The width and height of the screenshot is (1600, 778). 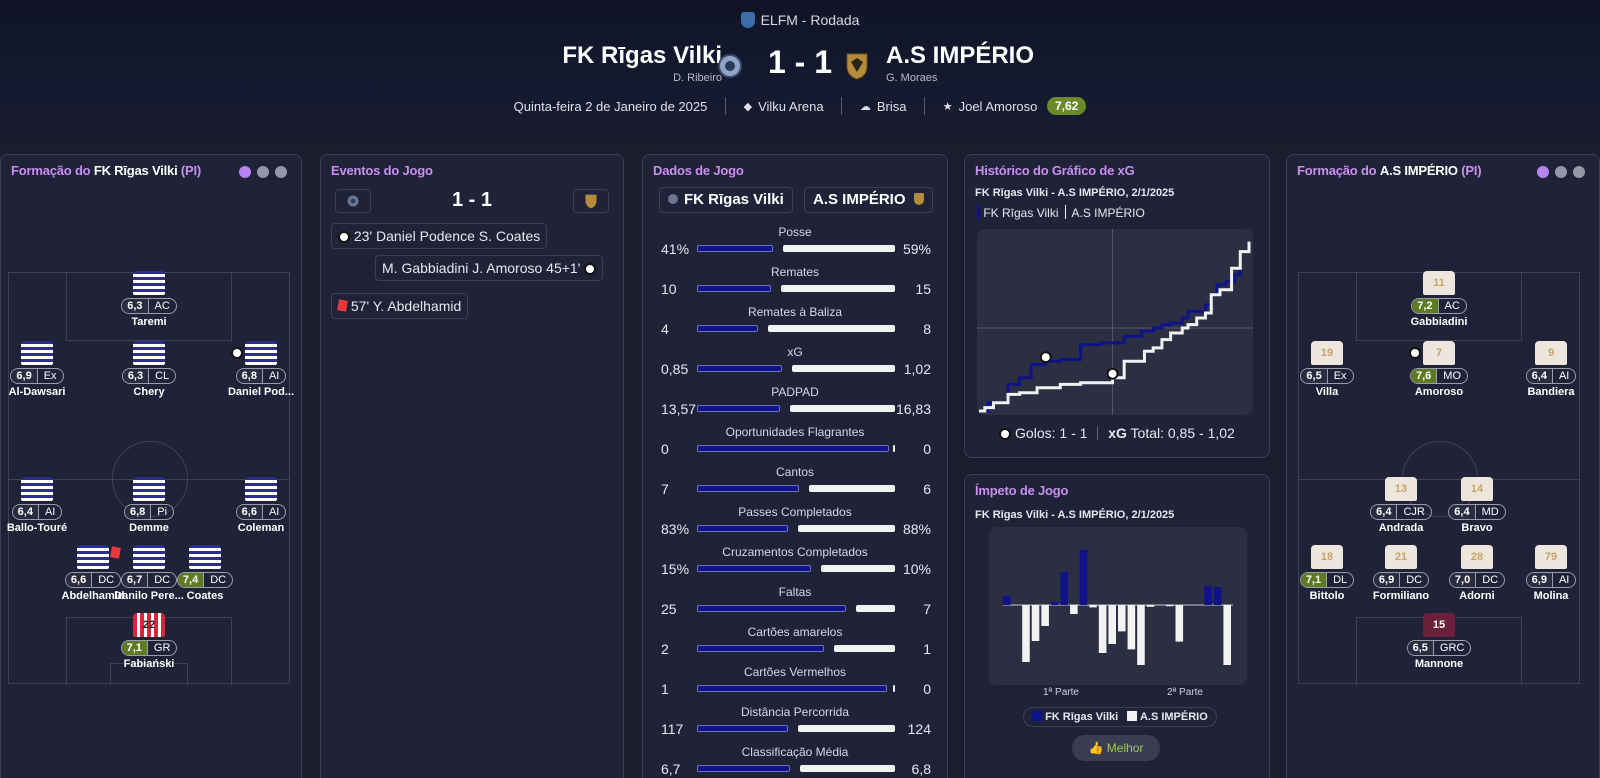 What do you see at coordinates (1401, 596) in the screenshot?
I see `player-name: Formiliano` at bounding box center [1401, 596].